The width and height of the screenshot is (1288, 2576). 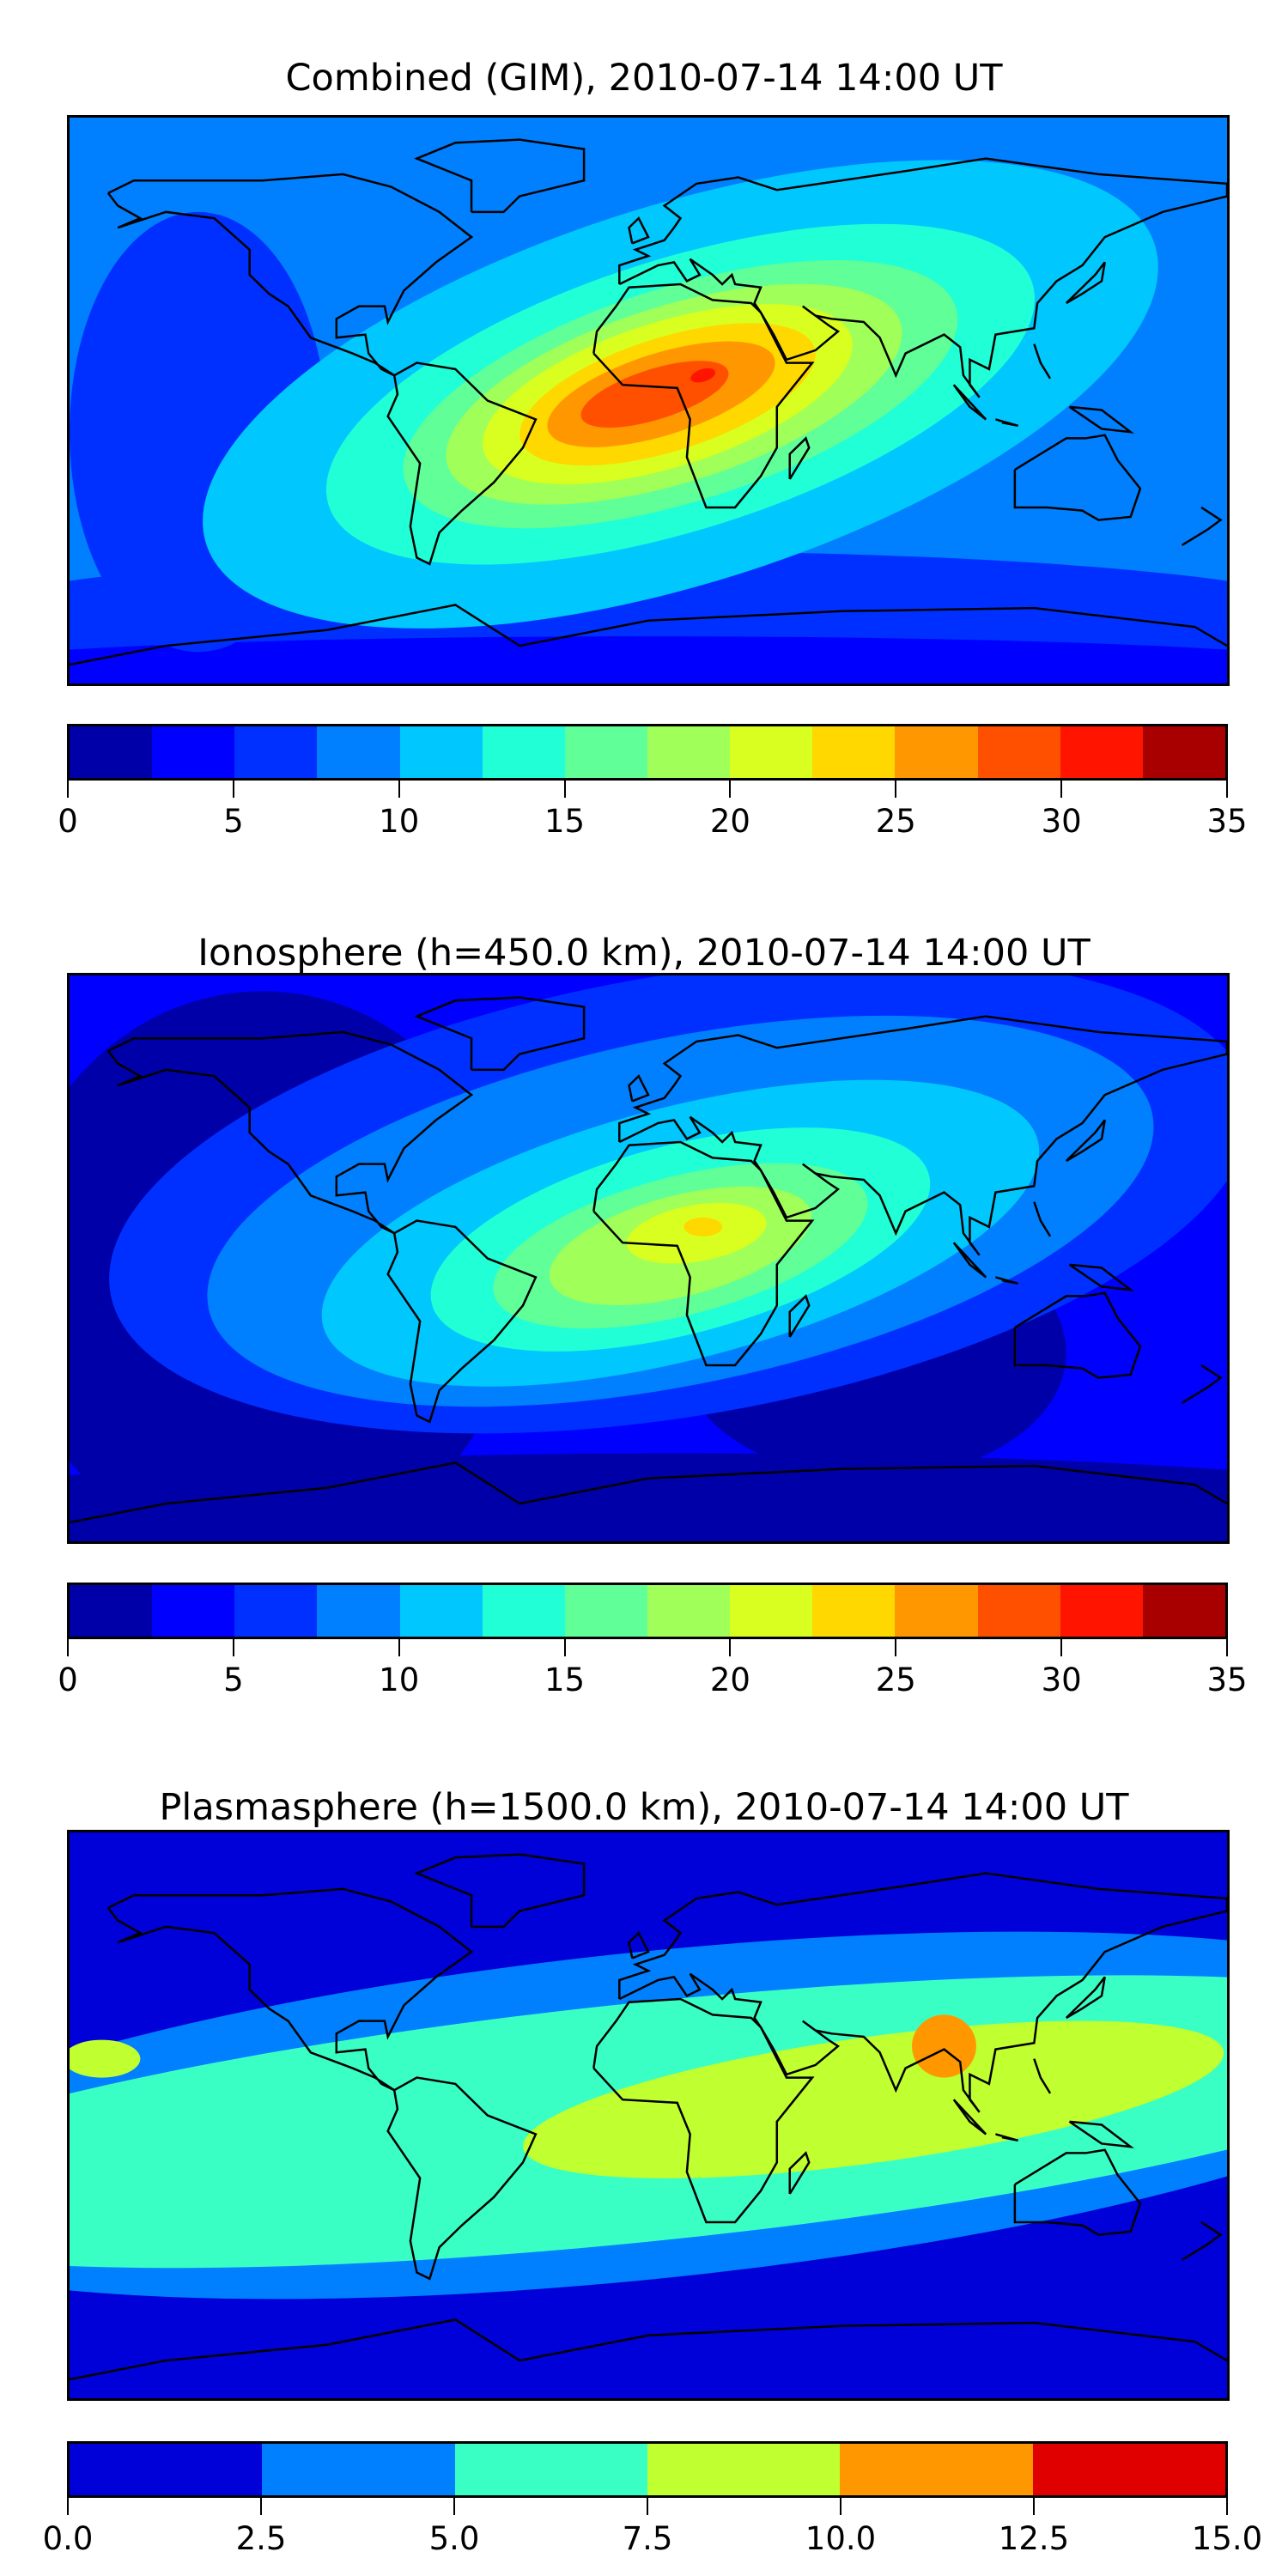 I want to click on colorbar-tick-label: 15.0, so click(x=1227, y=2538).